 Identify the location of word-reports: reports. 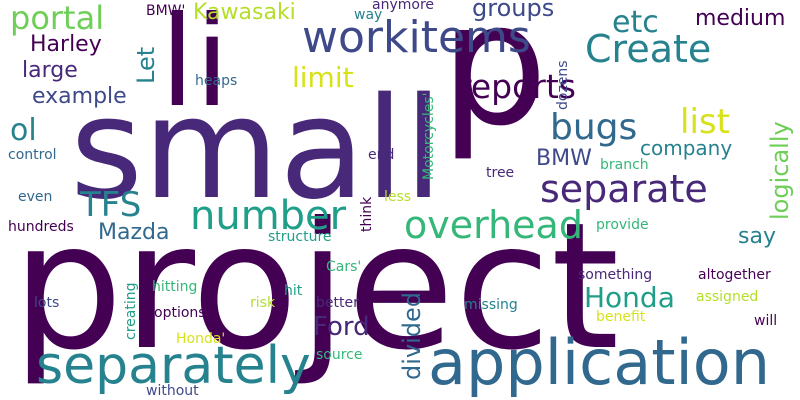
(517, 86).